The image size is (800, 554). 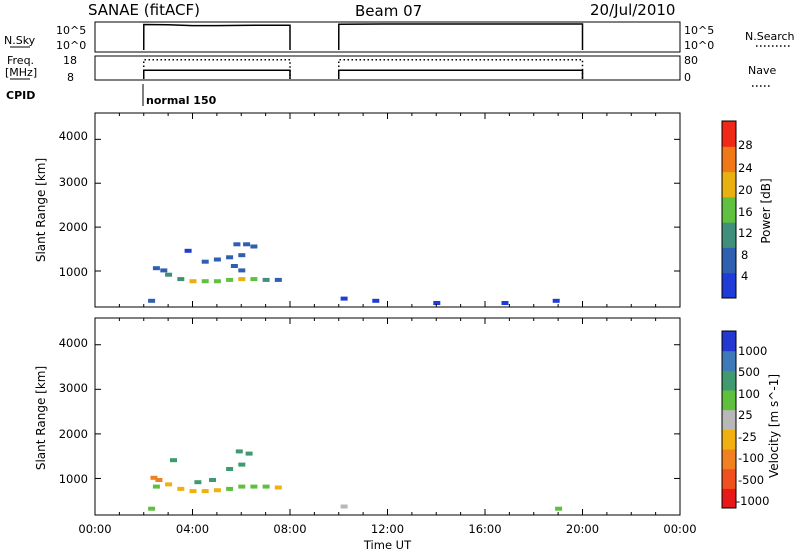 I want to click on nsky-panel, so click(x=387, y=37).